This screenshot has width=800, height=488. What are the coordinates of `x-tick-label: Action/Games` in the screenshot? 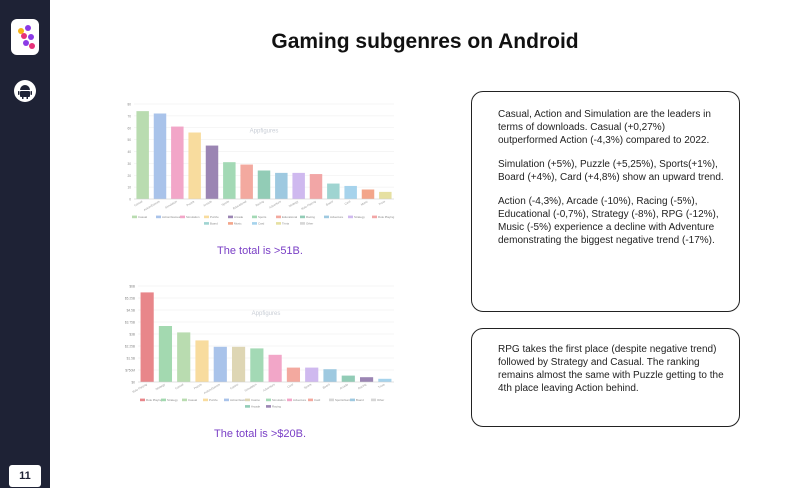 It's located at (212, 388).